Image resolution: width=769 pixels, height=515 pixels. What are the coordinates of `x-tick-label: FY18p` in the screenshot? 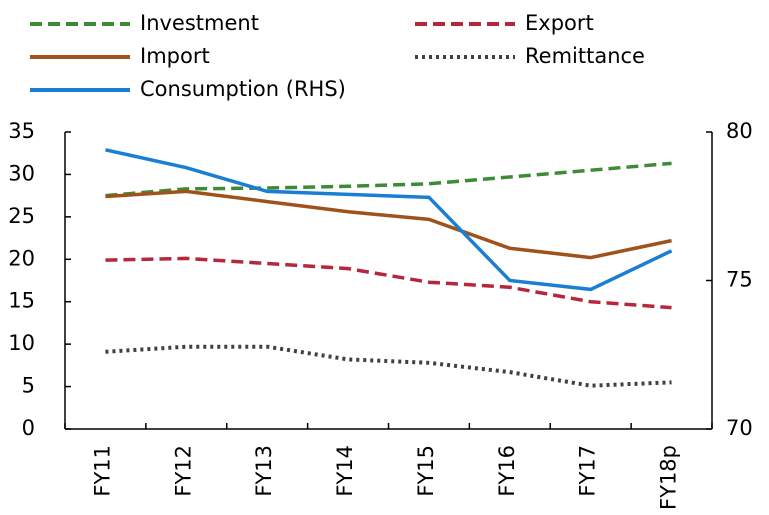 It's located at (669, 477).